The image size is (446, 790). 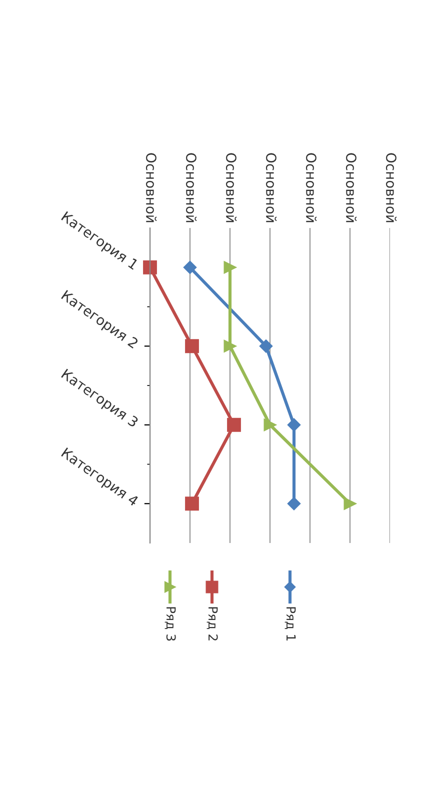 What do you see at coordinates (290, 623) in the screenshot?
I see `legend-label: Ряд 1` at bounding box center [290, 623].